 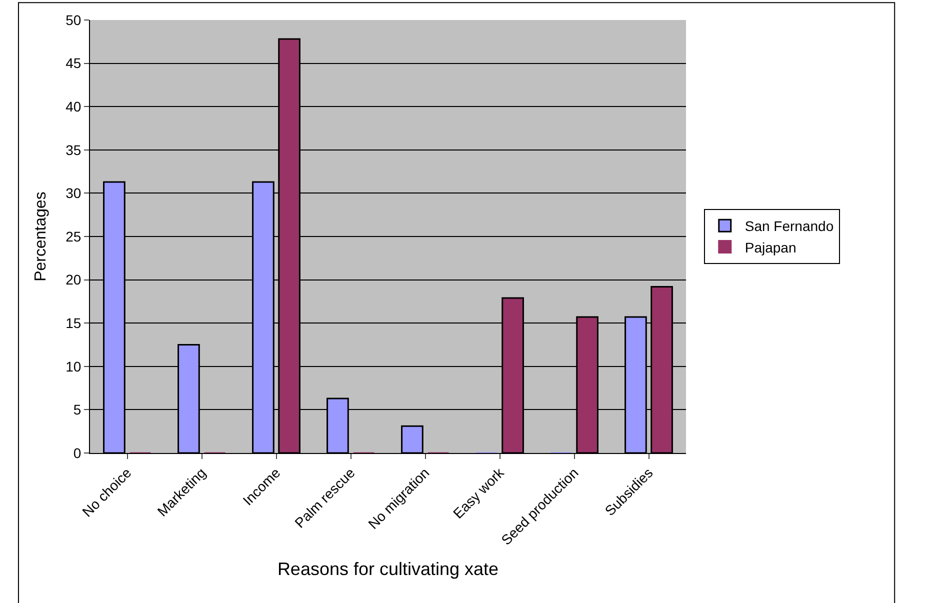 I want to click on y-tick-label: 25, so click(x=74, y=236).